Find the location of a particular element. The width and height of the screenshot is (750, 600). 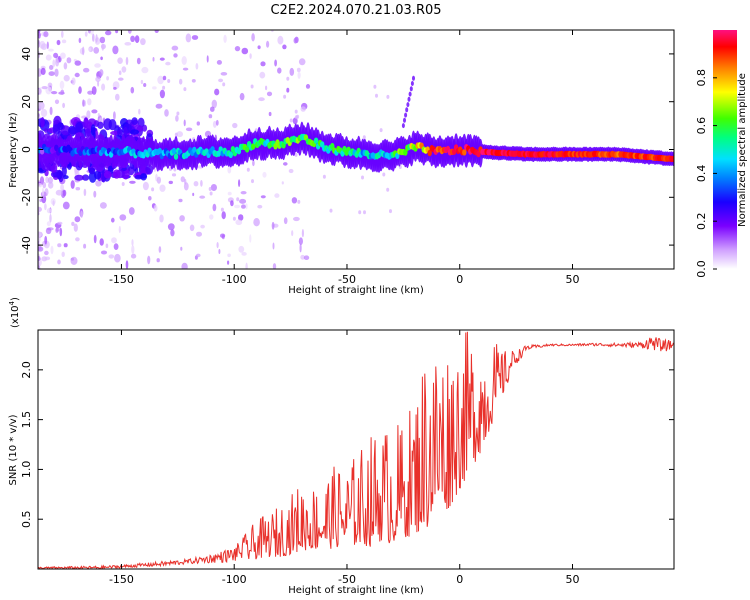

x-tick-label: 0 is located at coordinates (459, 279).